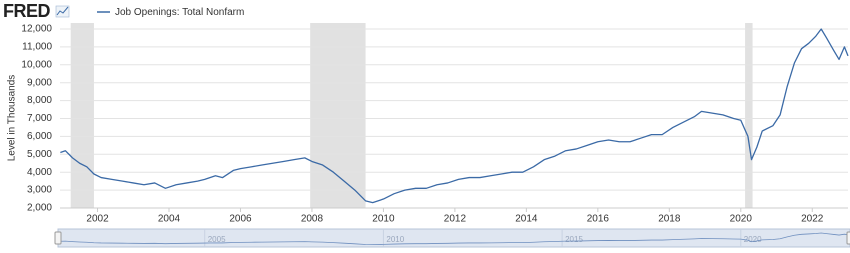  Describe the element at coordinates (97, 219) in the screenshot. I see `x-tick-label: 2002` at that location.